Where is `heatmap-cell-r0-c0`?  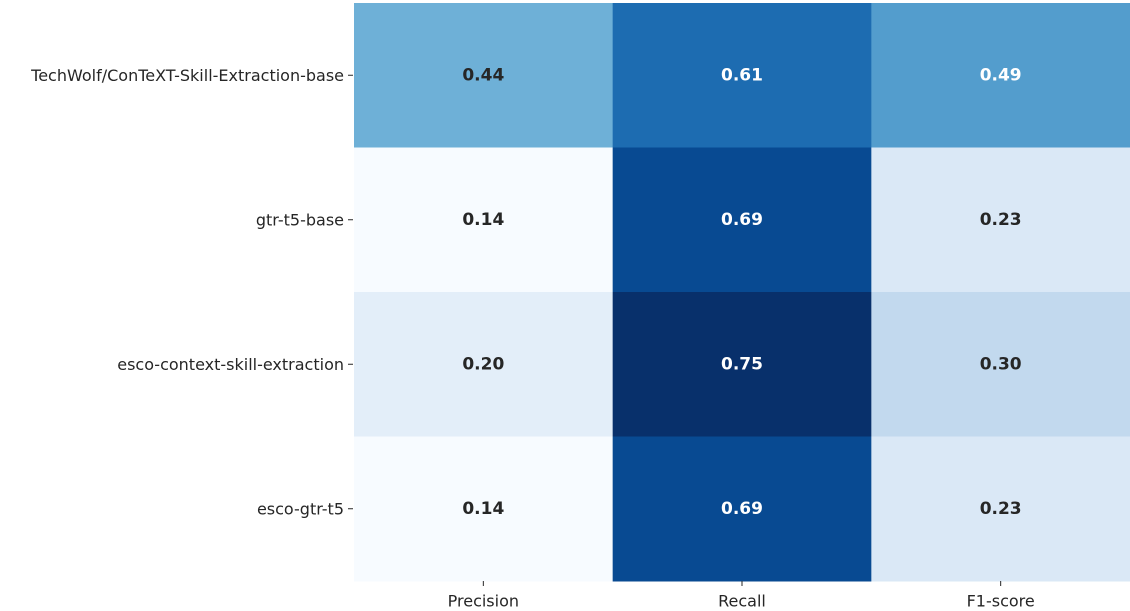 heatmap-cell-r0-c0 is located at coordinates (484, 75).